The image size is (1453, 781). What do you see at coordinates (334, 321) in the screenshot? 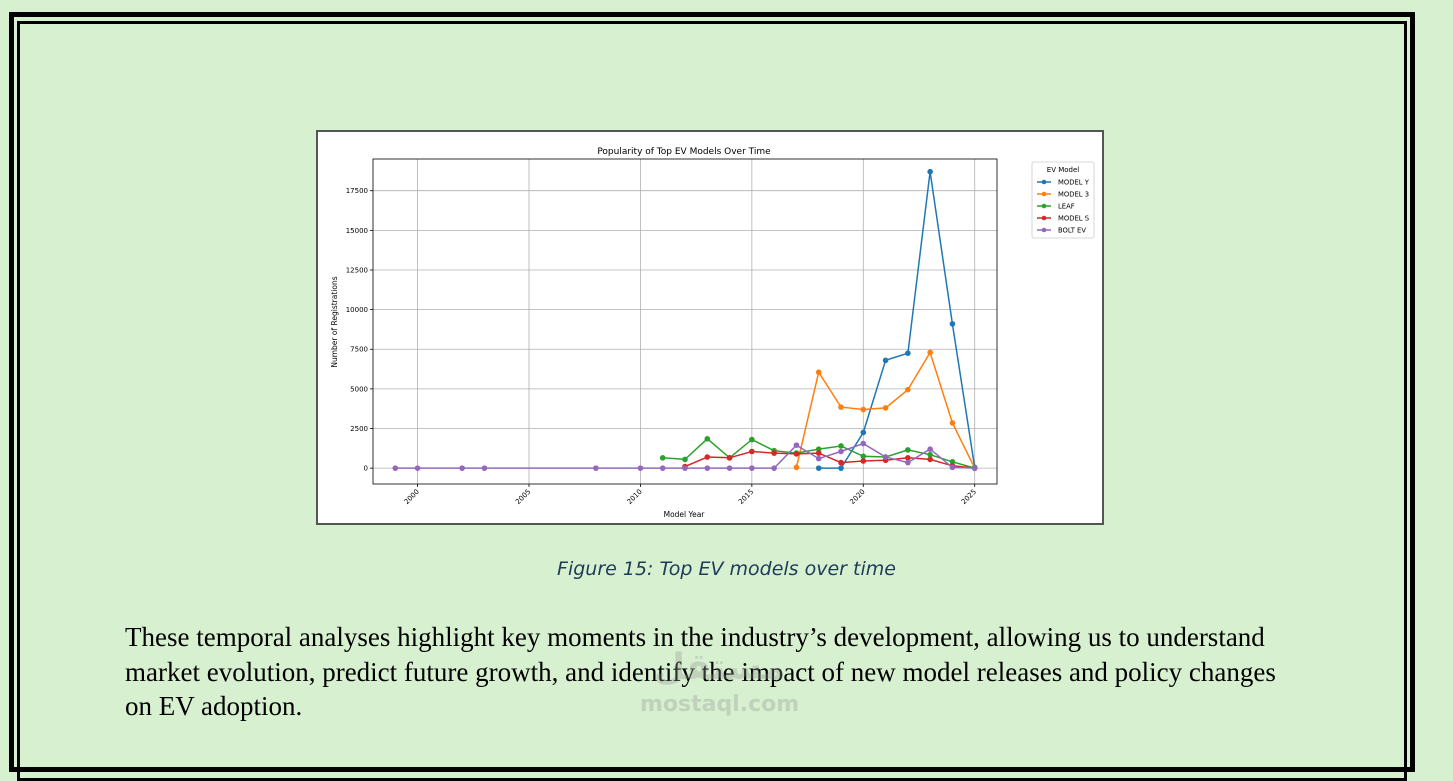
I see `y-axis-label: Number of Registrations` at bounding box center [334, 321].